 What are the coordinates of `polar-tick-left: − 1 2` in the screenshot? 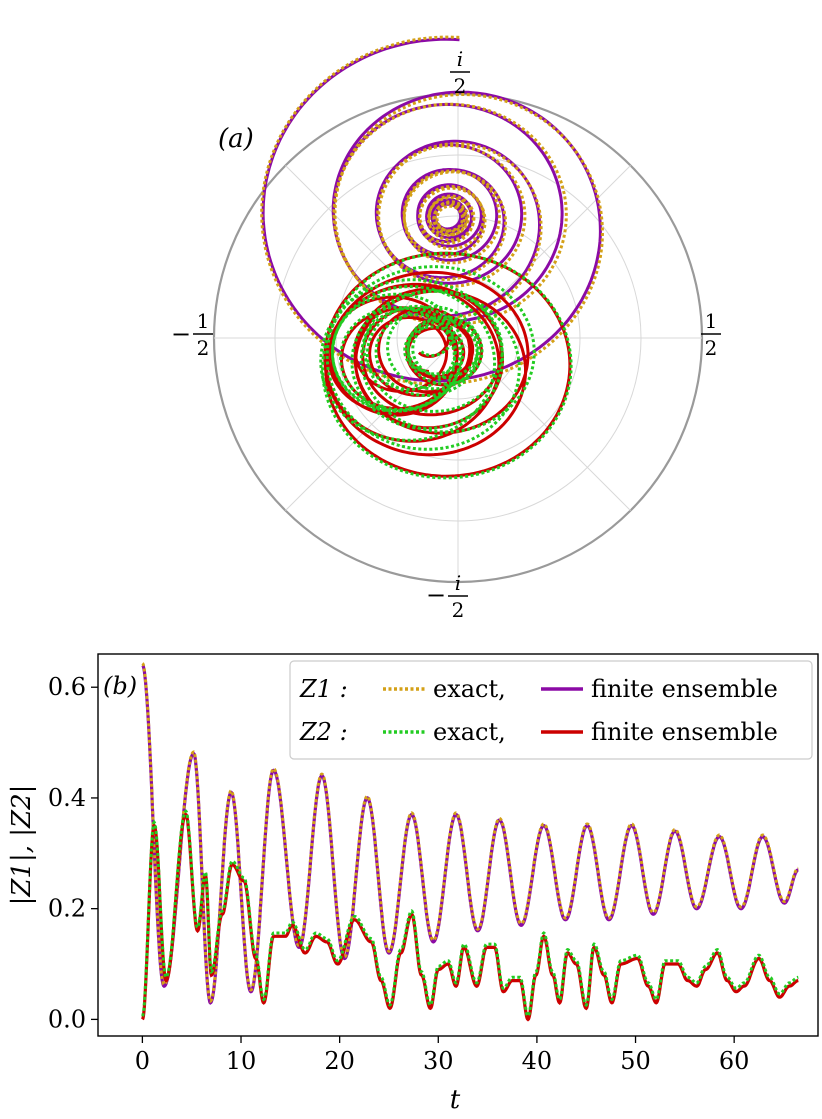 It's located at (192, 334).